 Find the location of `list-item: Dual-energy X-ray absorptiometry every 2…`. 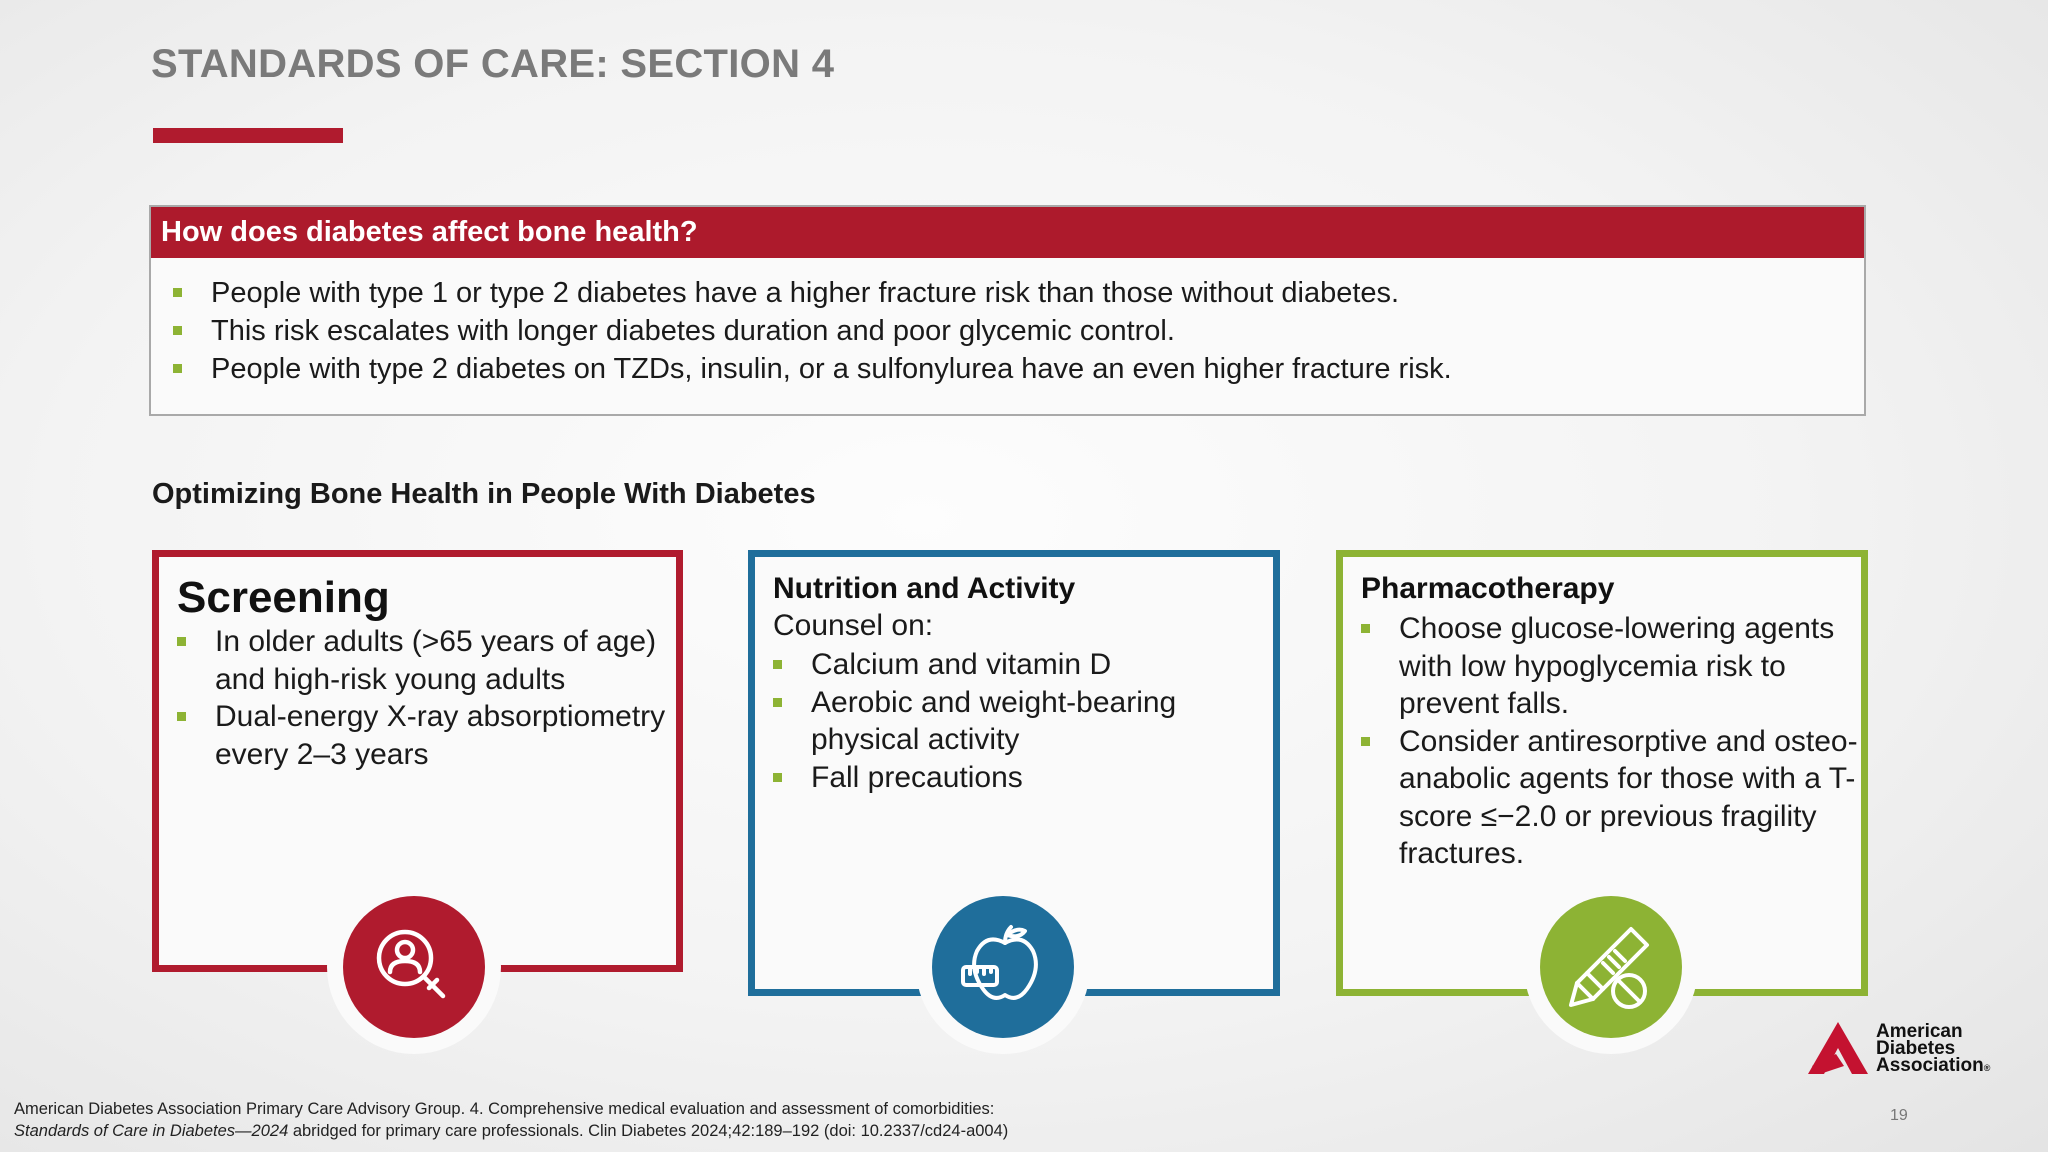

list-item: Dual-energy X-ray absorptiometry every 2… is located at coordinates (427, 735).